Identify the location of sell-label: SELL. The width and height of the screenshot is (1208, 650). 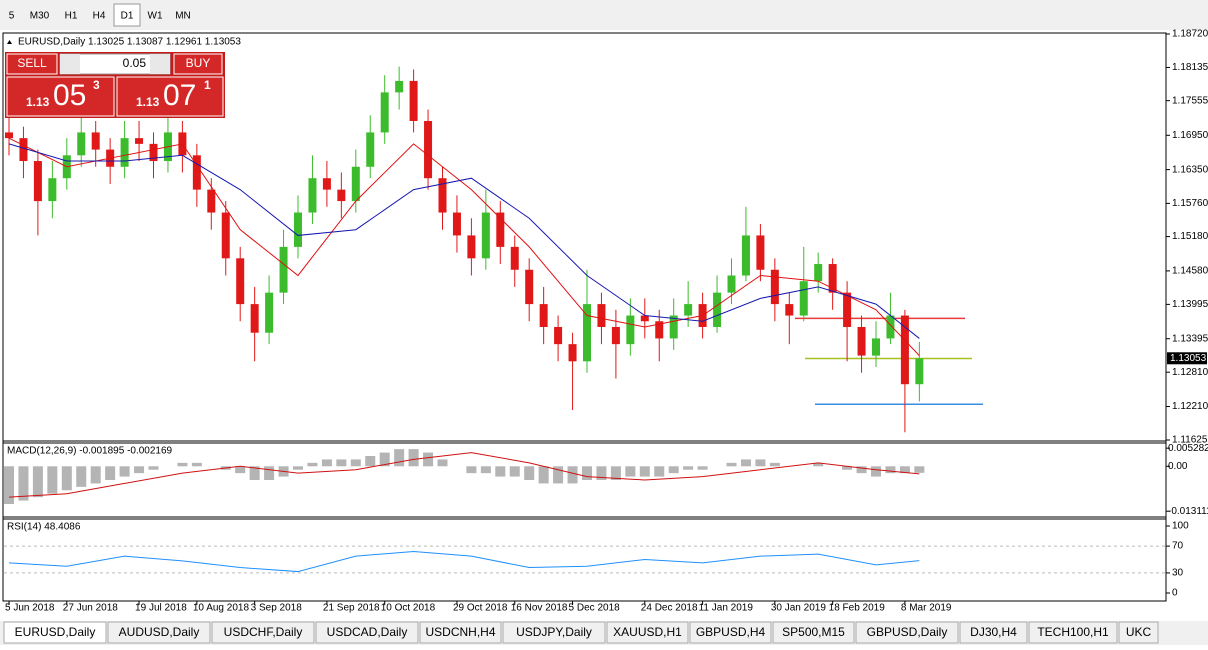
(32, 63).